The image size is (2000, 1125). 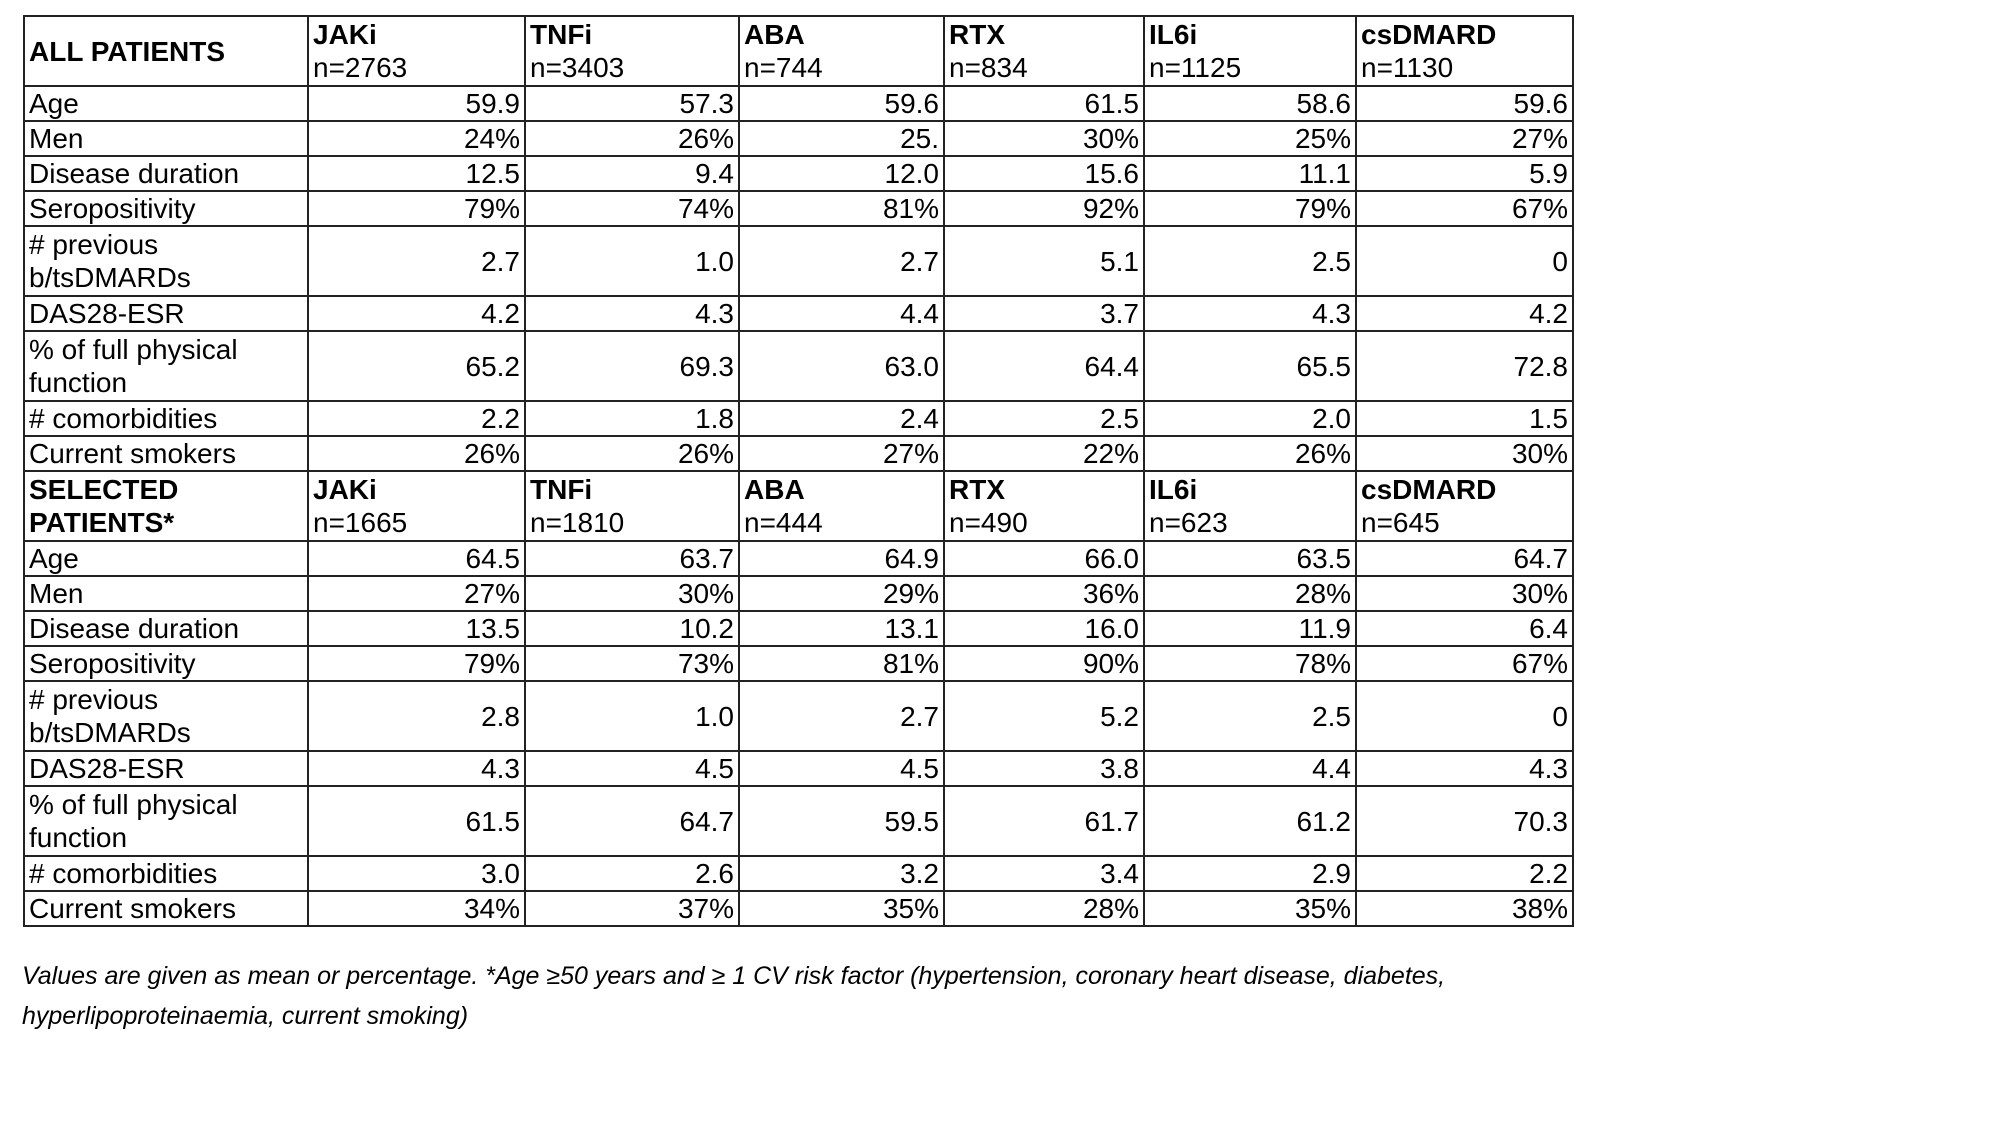 I want to click on table-row: Age 59.9 57.3 59.6 61.5 58.6 59.6, so click(x=798, y=103).